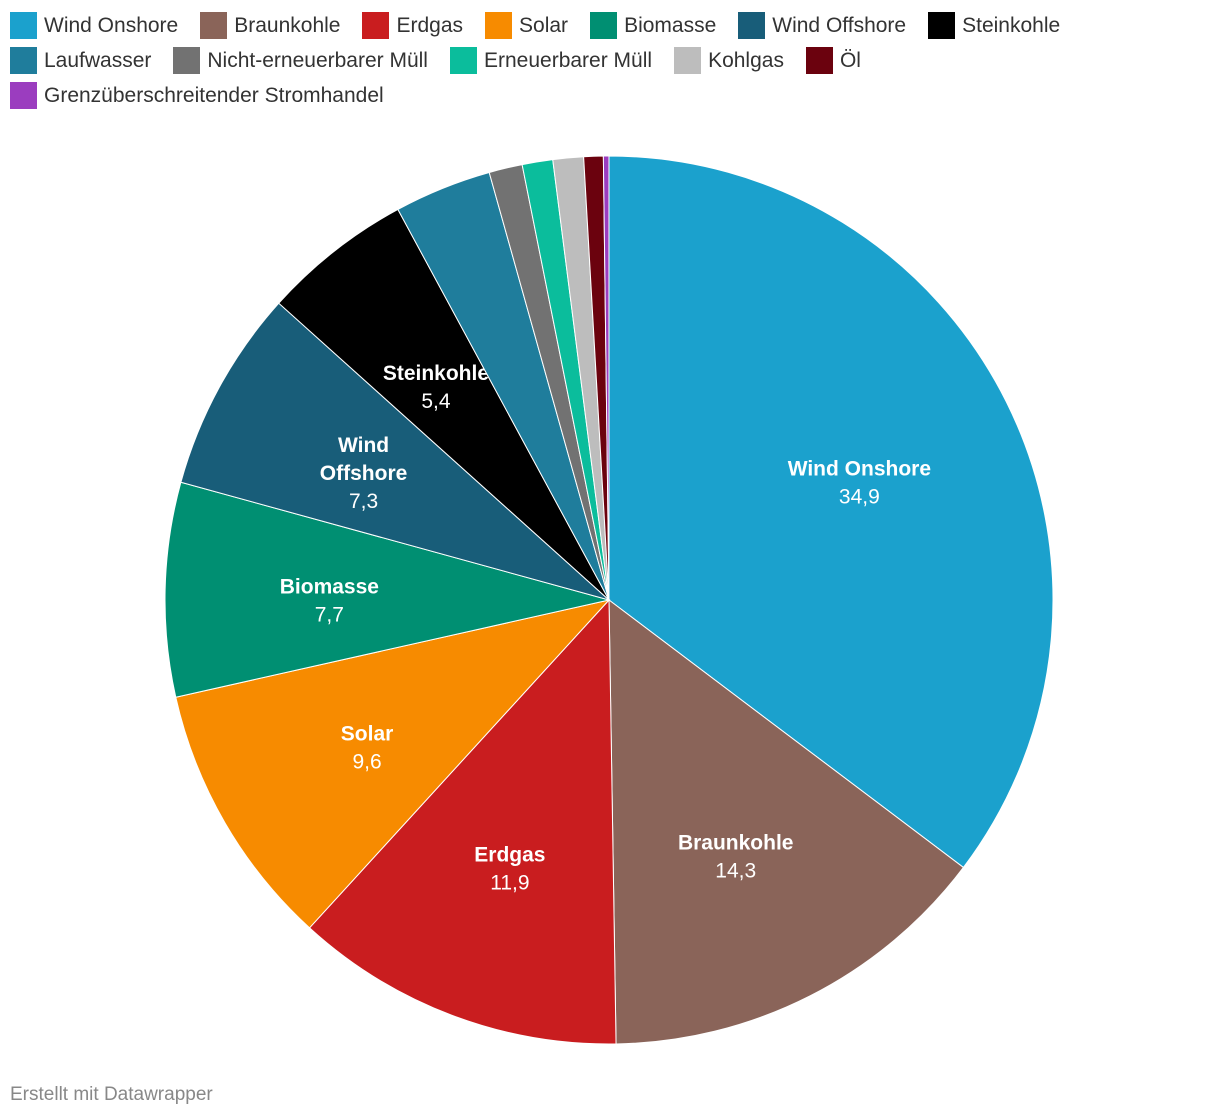 Image resolution: width=1220 pixels, height=1120 pixels. I want to click on legend-label: Wind Onshore, so click(111, 25).